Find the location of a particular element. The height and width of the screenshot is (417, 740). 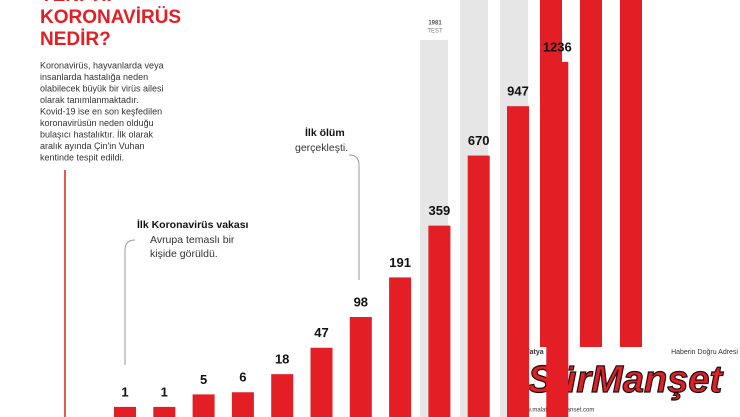

value-label: 47 is located at coordinates (321, 332).